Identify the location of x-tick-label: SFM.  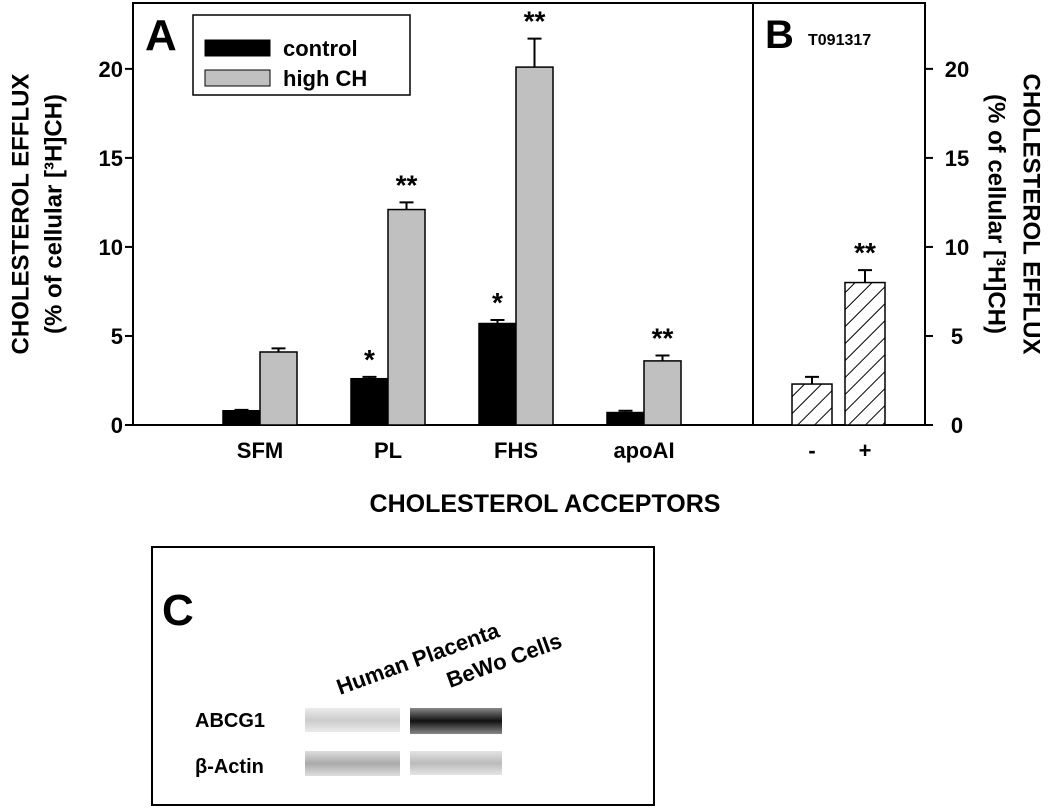
(260, 450).